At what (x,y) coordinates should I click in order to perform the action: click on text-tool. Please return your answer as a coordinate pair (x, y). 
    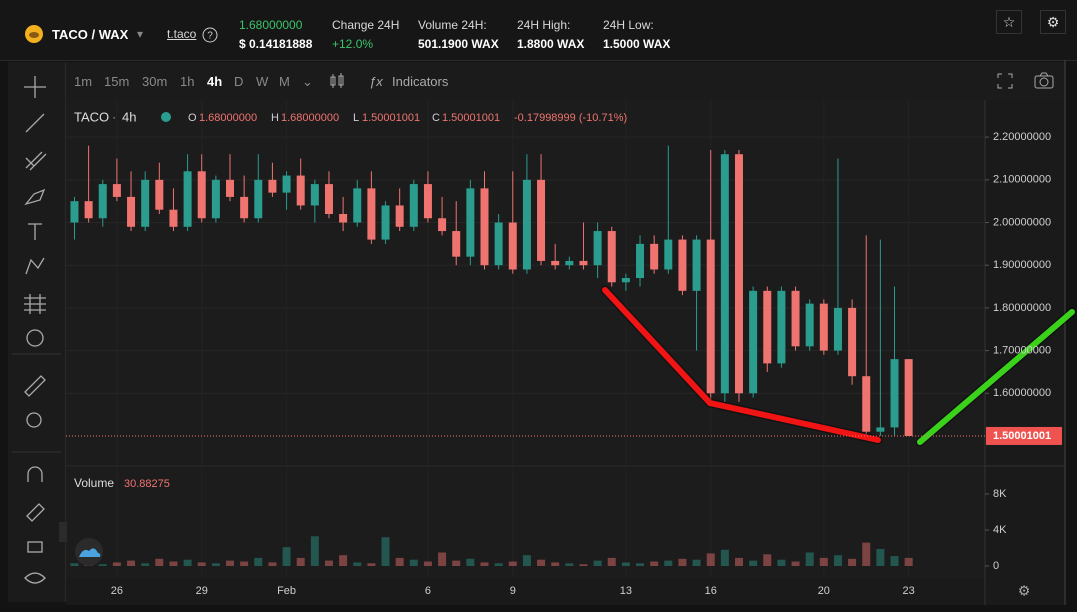
    Looking at the image, I should click on (35, 231).